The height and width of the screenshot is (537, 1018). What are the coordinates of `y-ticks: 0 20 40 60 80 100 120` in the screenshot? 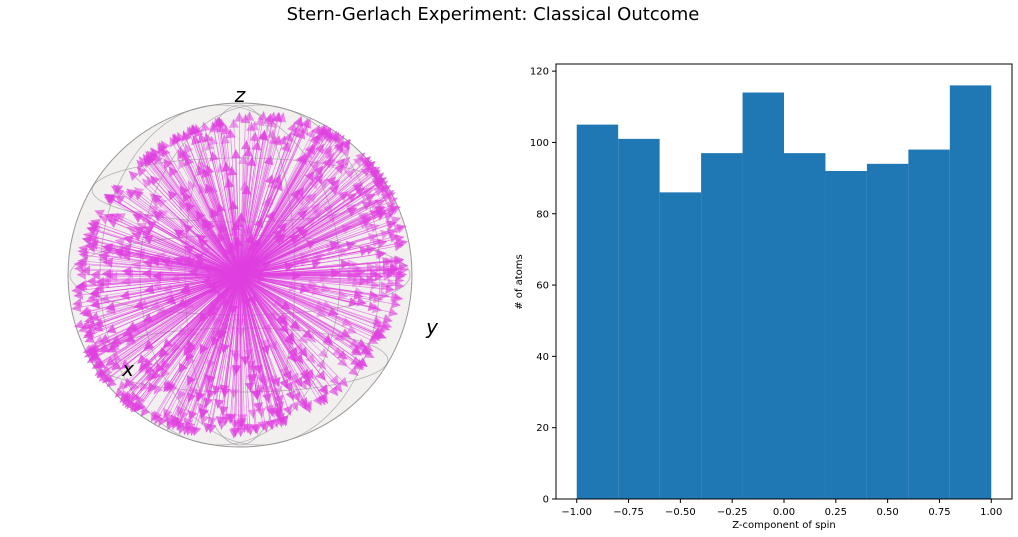 It's located at (543, 286).